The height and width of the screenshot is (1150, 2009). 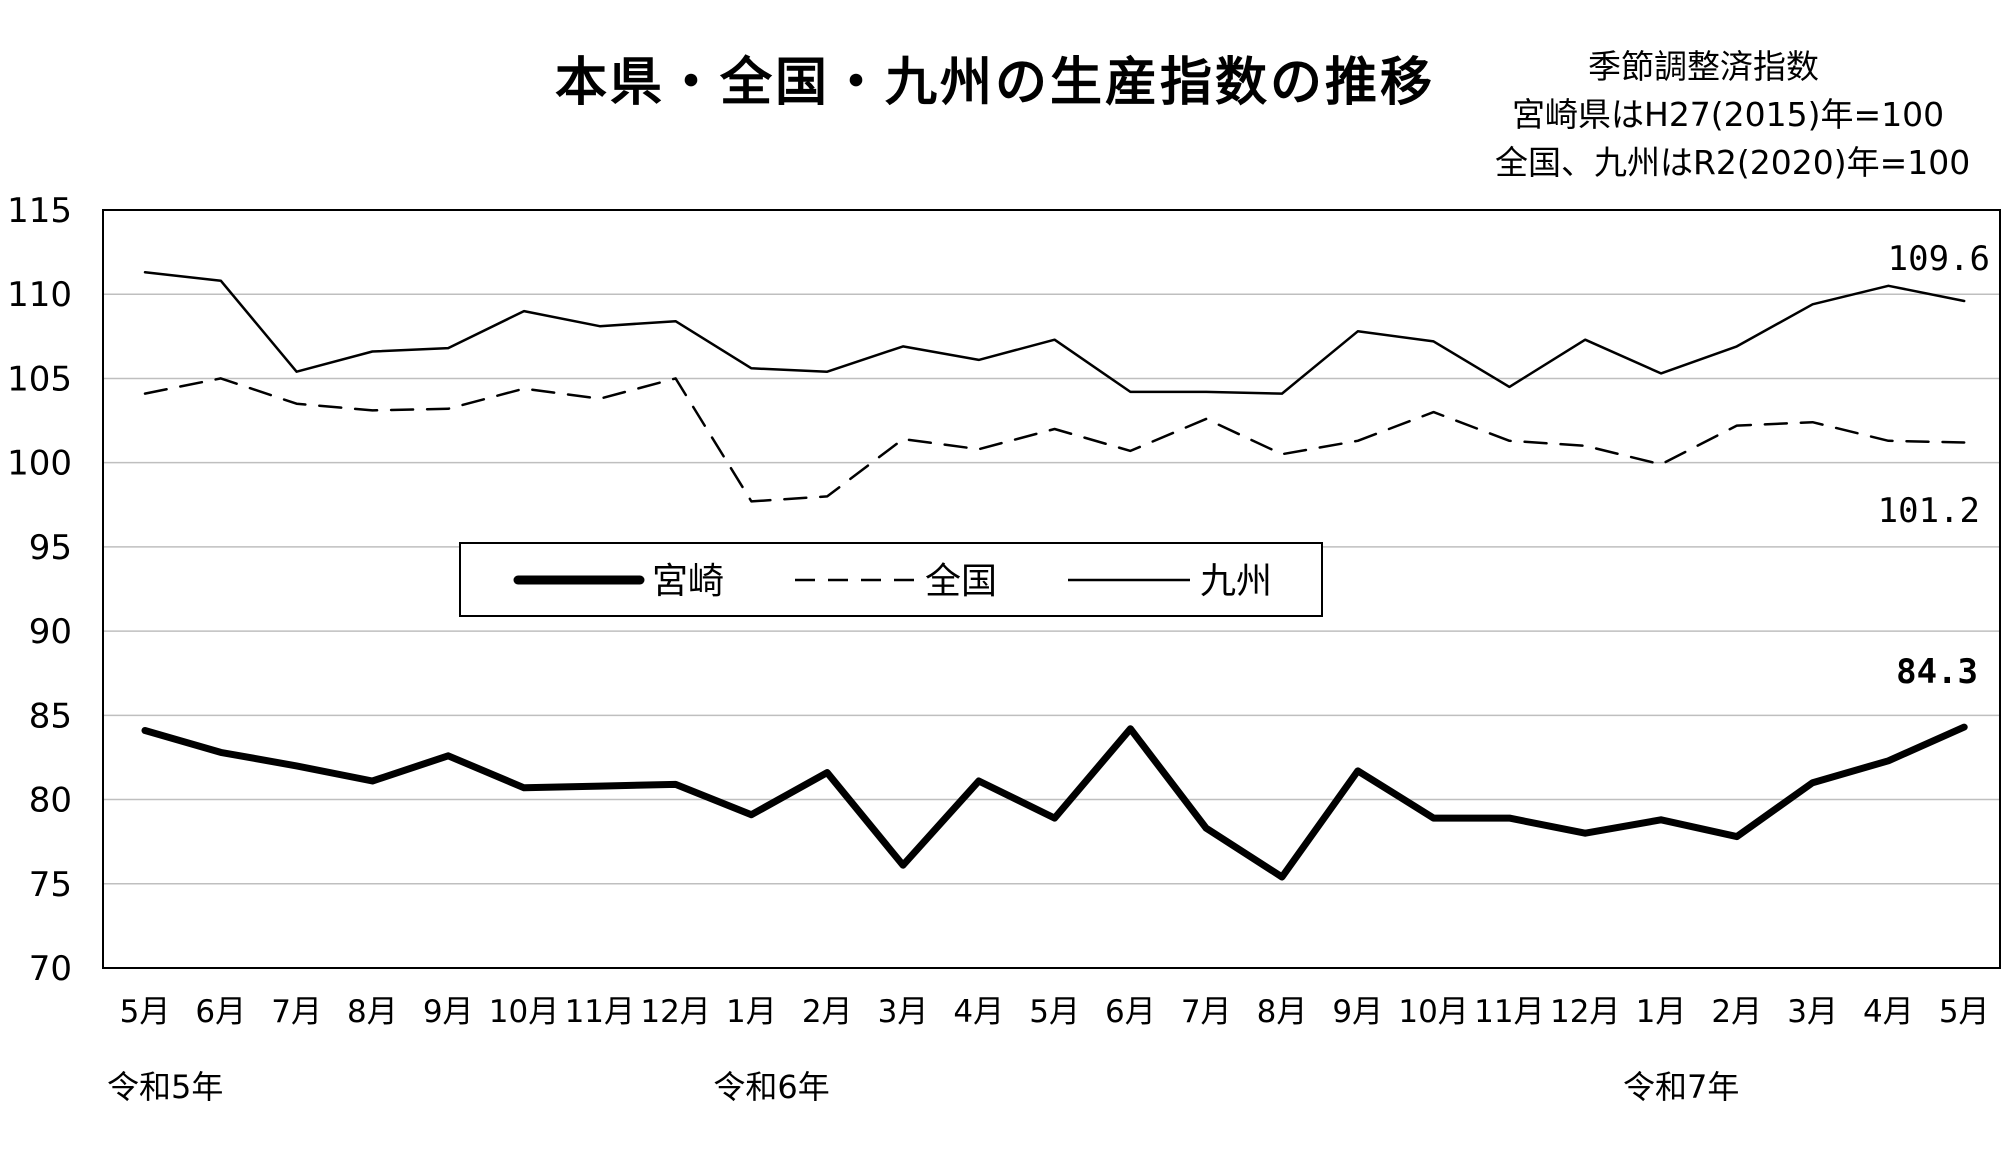 What do you see at coordinates (50, 548) in the screenshot?
I see `y-tick-label: 95` at bounding box center [50, 548].